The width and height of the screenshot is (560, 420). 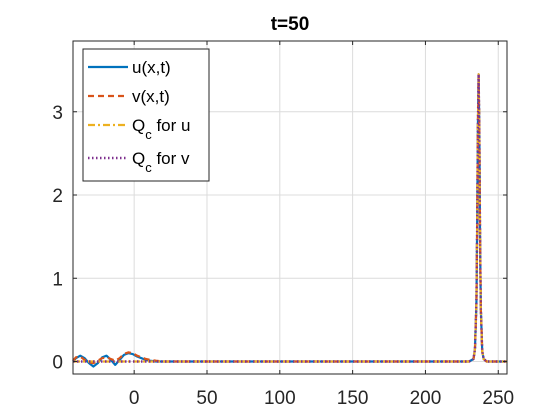 I want to click on chart-title: t=50, so click(x=290, y=24).